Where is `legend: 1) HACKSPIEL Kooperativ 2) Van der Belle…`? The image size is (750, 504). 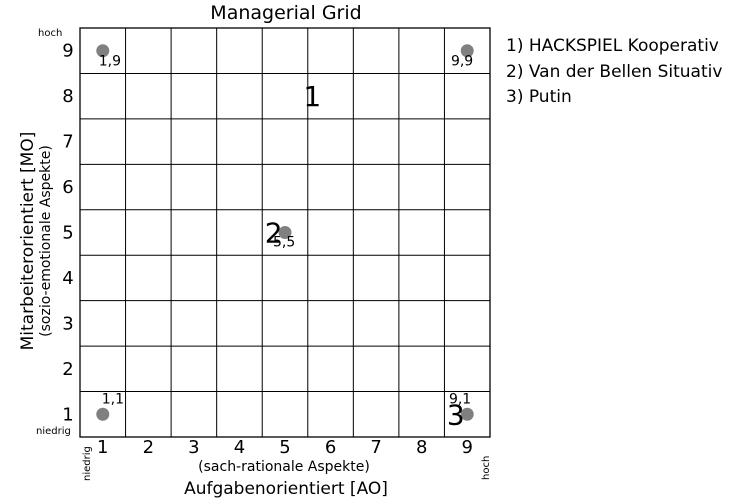
legend: 1) HACKSPIEL Kooperativ 2) Van der Belle… is located at coordinates (628, 72).